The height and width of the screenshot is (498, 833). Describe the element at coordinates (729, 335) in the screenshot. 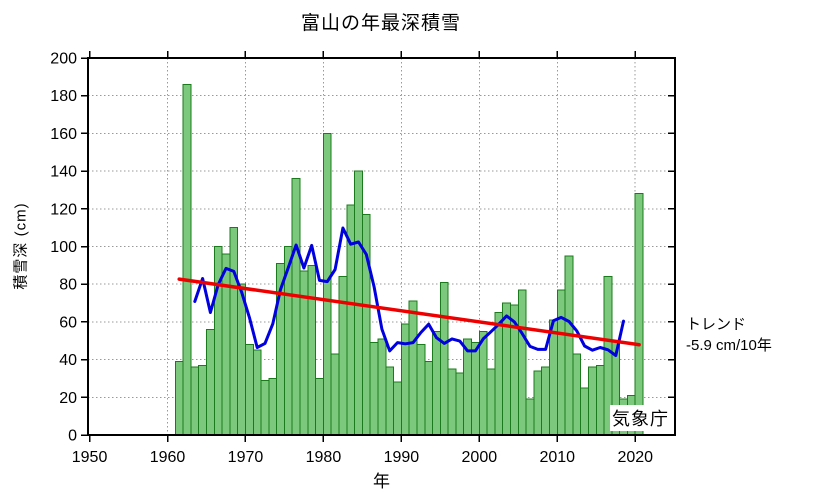

I see `trend-annotation: トレンド -5.9 cm/10年` at that location.